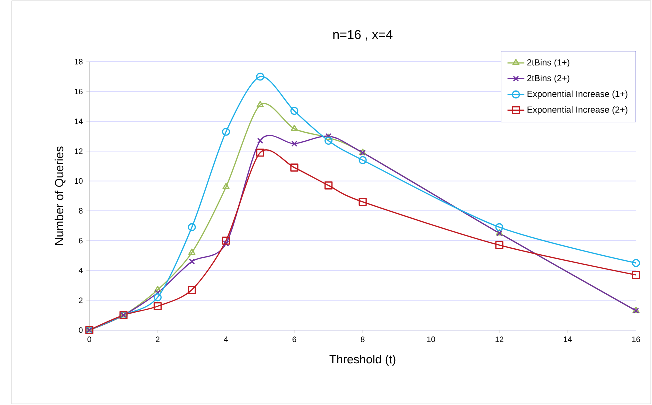  Describe the element at coordinates (549, 79) in the screenshot. I see `legend-label: 2tBins (2+)` at that location.